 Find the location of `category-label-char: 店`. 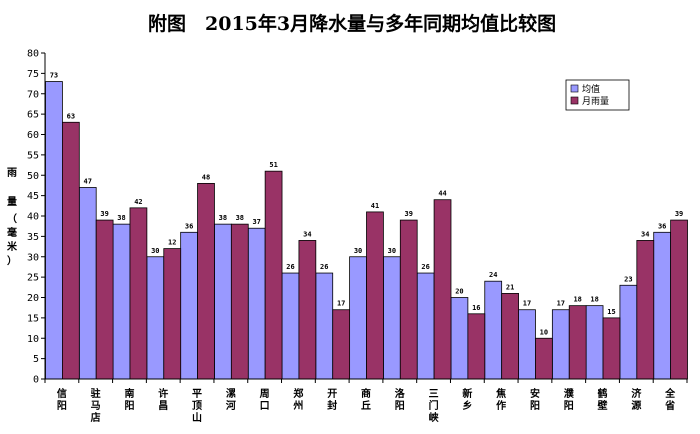

category-label-char: 店 is located at coordinates (96, 417).